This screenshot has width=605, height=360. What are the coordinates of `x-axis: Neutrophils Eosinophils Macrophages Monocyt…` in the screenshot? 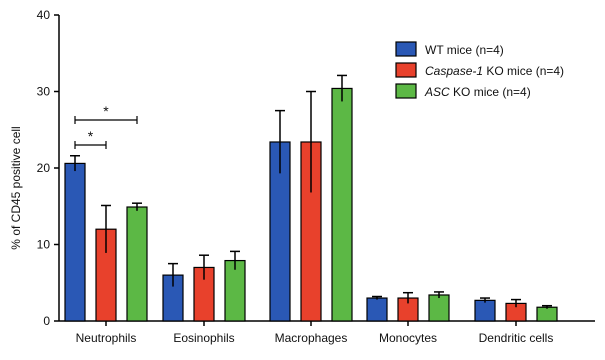 It's located at (327, 332).